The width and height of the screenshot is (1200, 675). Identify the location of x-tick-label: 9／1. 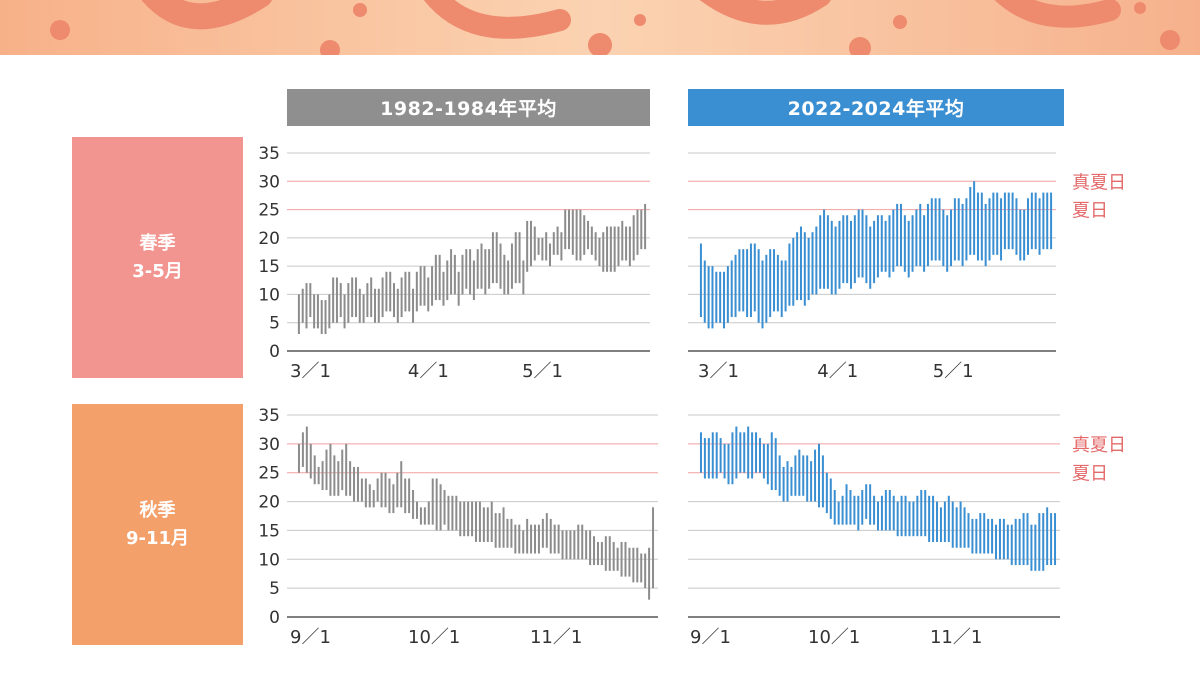
(710, 637).